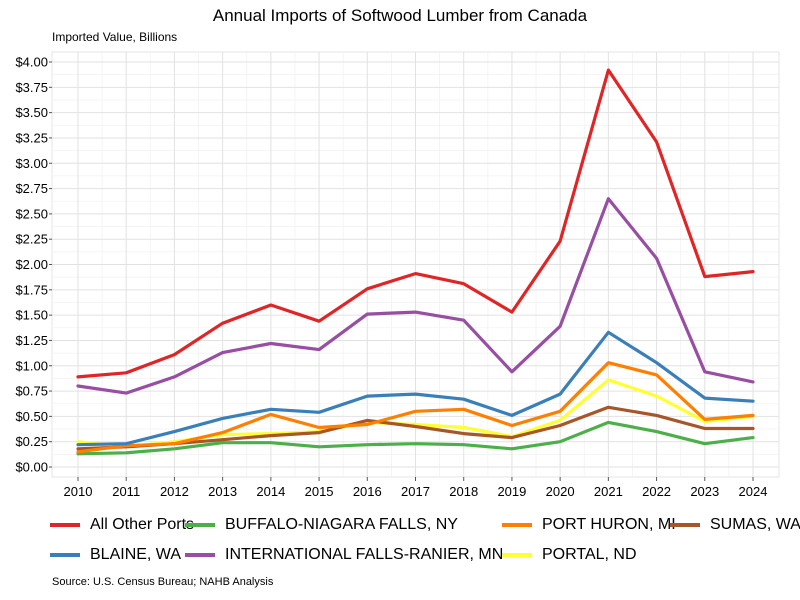 This screenshot has height=600, width=800. Describe the element at coordinates (126, 491) in the screenshot. I see `x-tick-label: 2011` at that location.